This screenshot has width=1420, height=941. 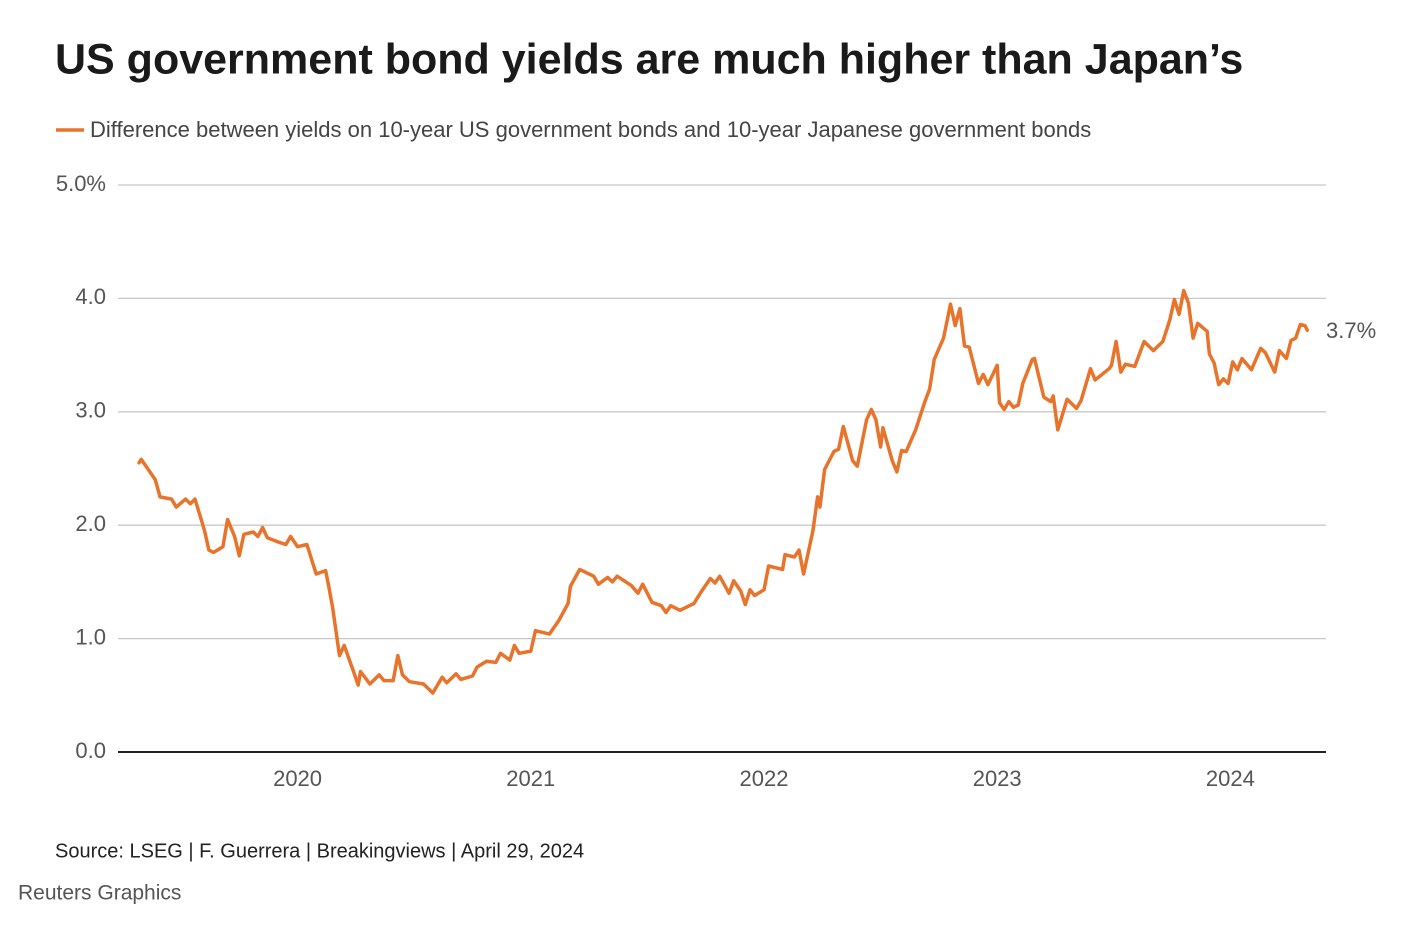 I want to click on y-tick-label: 5.0%, so click(x=81, y=183).